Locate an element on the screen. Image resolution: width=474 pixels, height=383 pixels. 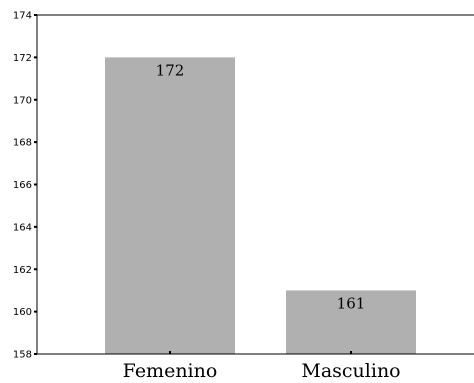
x-tick-label-femenino: Femenino is located at coordinates (170, 371).